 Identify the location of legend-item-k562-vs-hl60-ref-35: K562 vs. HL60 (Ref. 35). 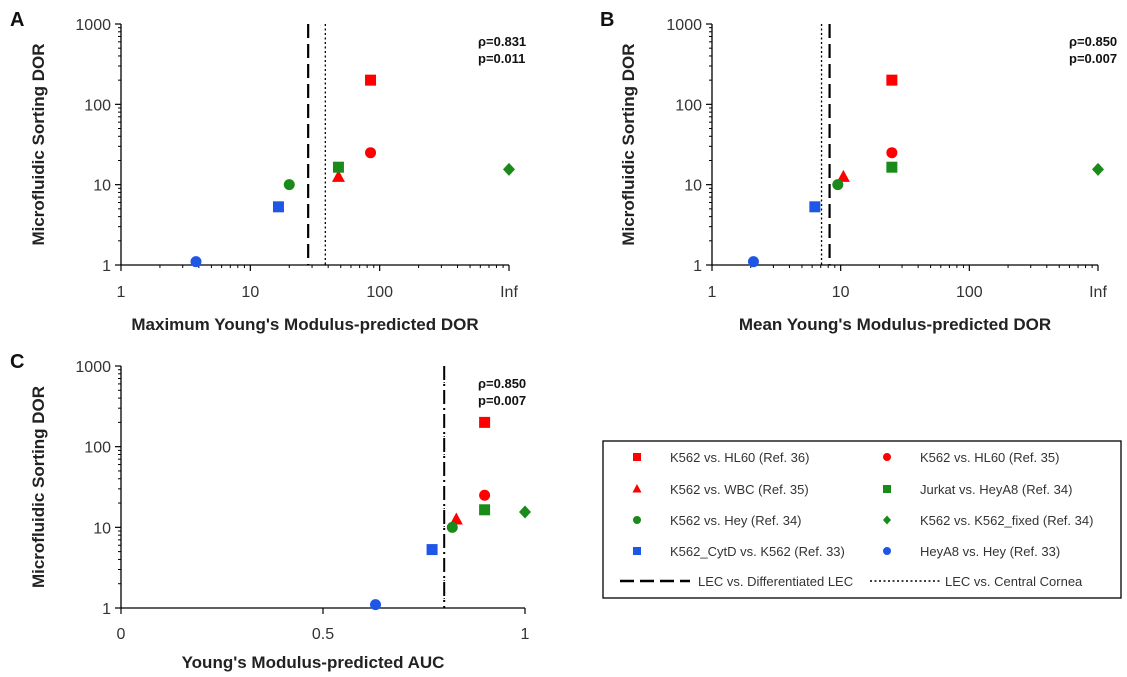
(971, 457).